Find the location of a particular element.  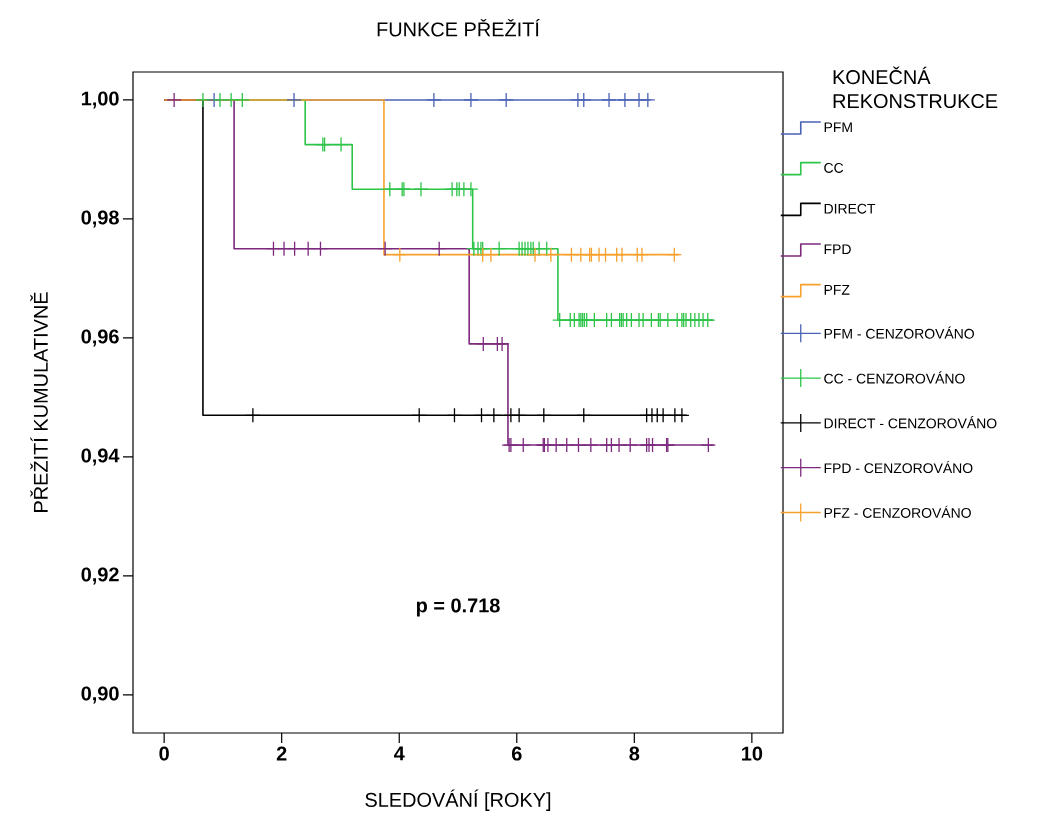

legend-label: PFZ is located at coordinates (837, 290).